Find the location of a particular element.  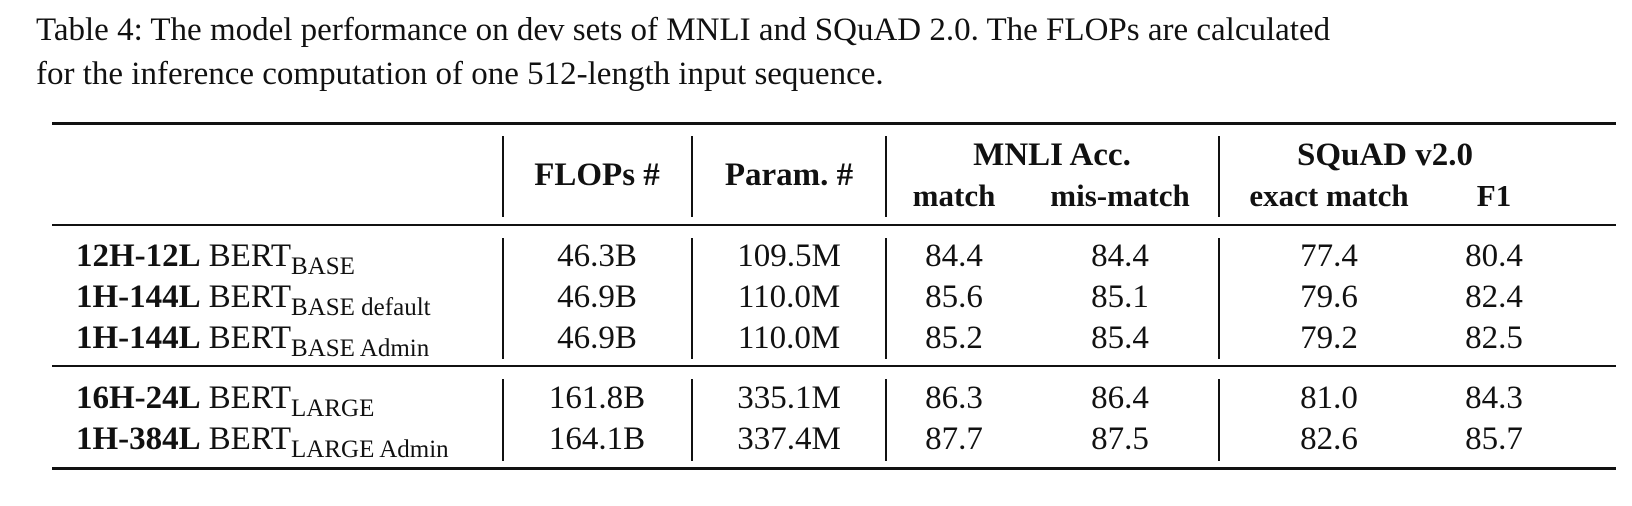

cell-mnli-mismatch: 84.4 is located at coordinates (1120, 256).